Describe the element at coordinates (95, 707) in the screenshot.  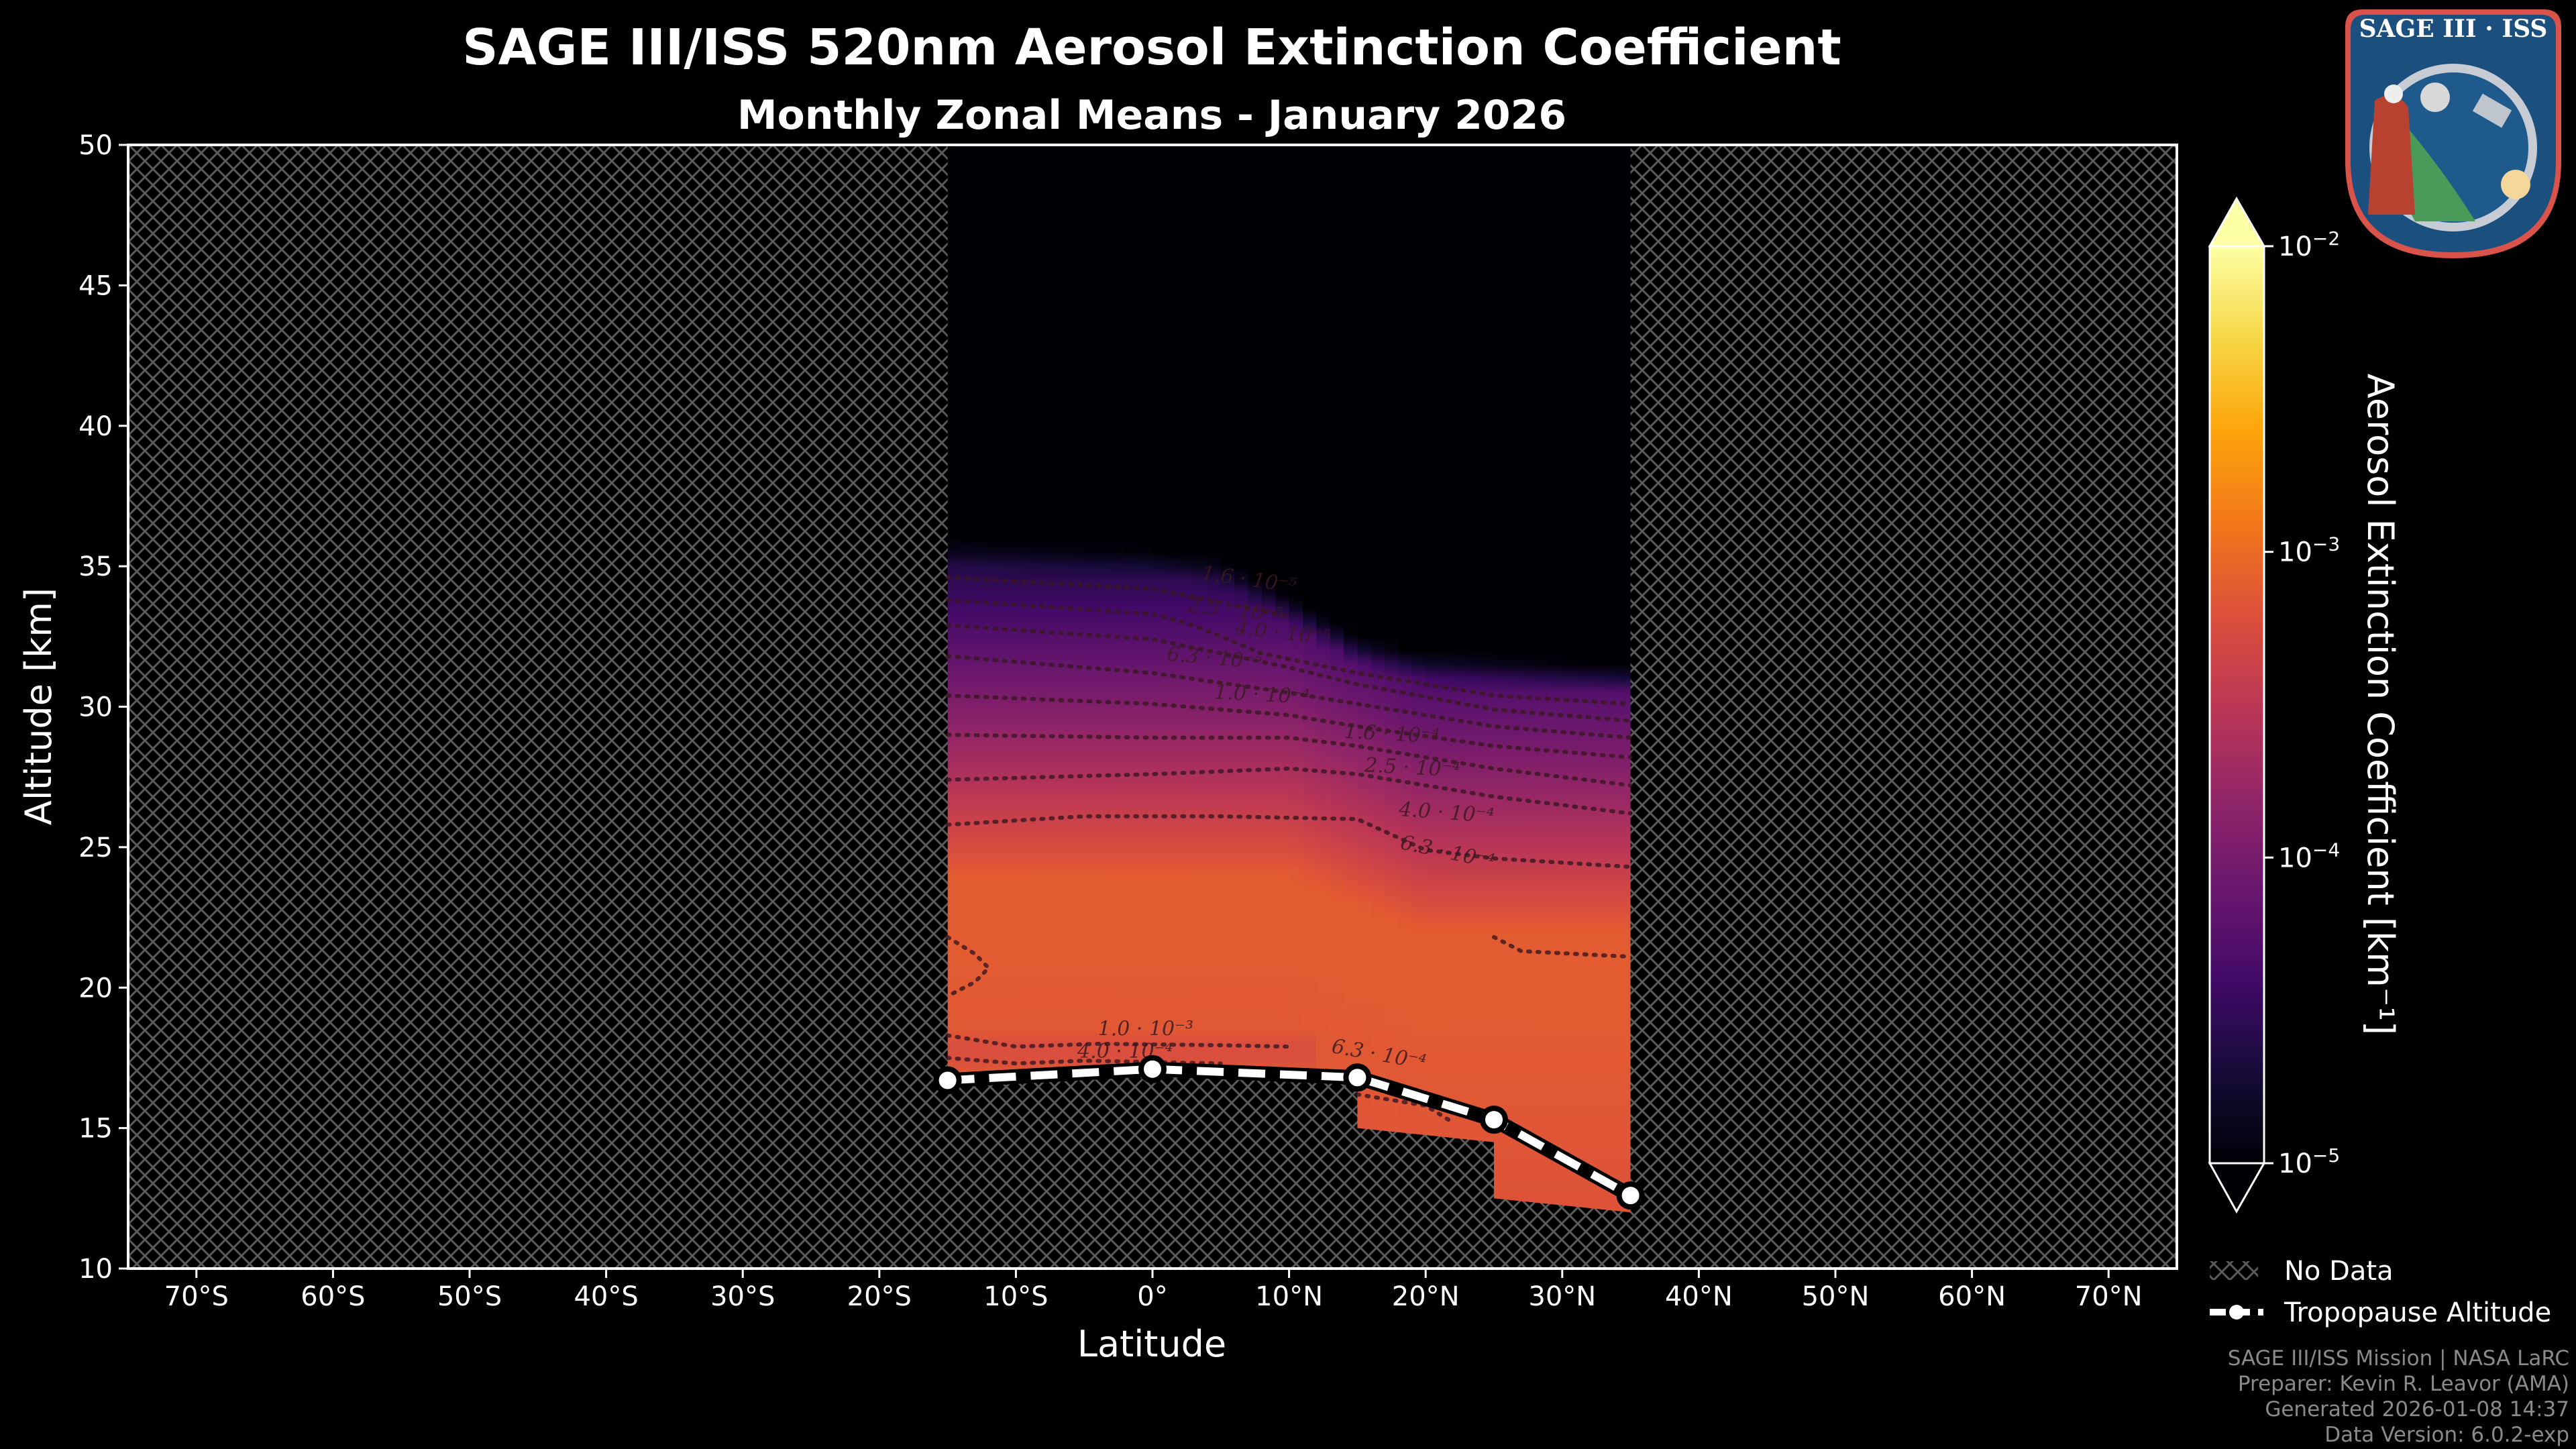
I see `y-tick-label: 30` at that location.